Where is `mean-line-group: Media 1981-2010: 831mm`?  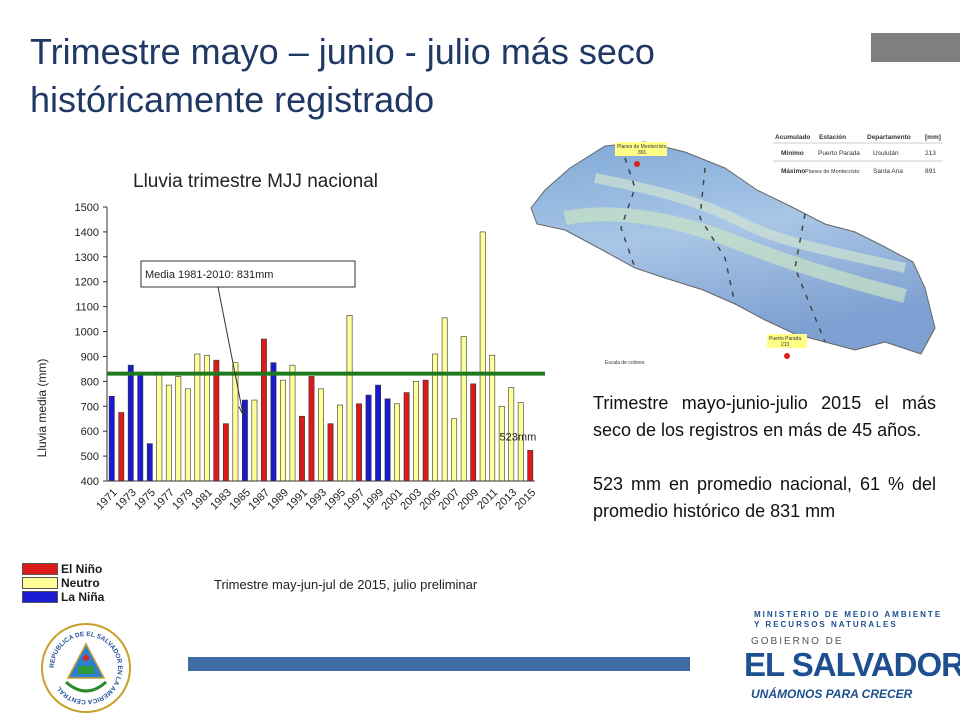 mean-line-group: Media 1981-2010: 831mm is located at coordinates (326, 338).